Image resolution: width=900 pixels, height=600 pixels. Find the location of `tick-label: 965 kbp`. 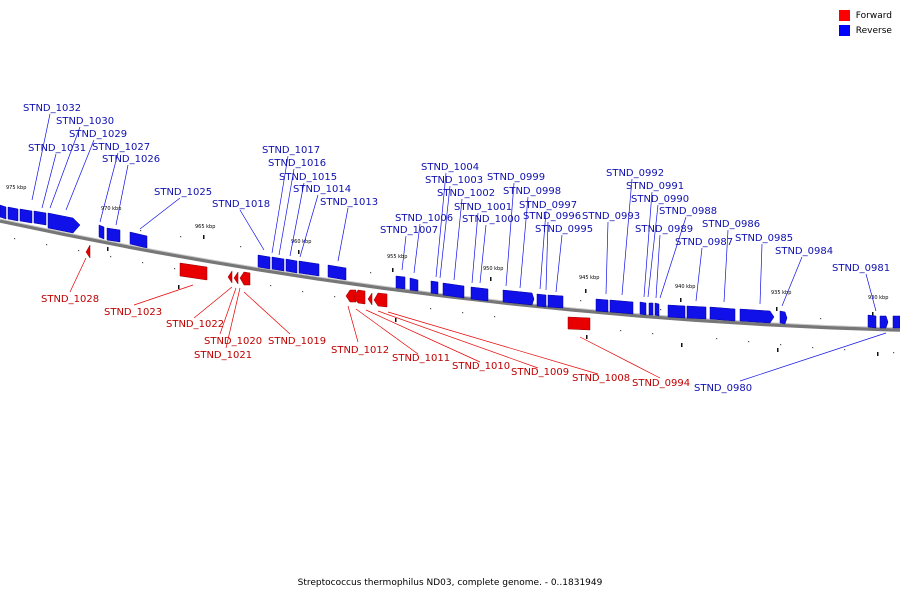

tick-label: 965 kbp is located at coordinates (205, 227).